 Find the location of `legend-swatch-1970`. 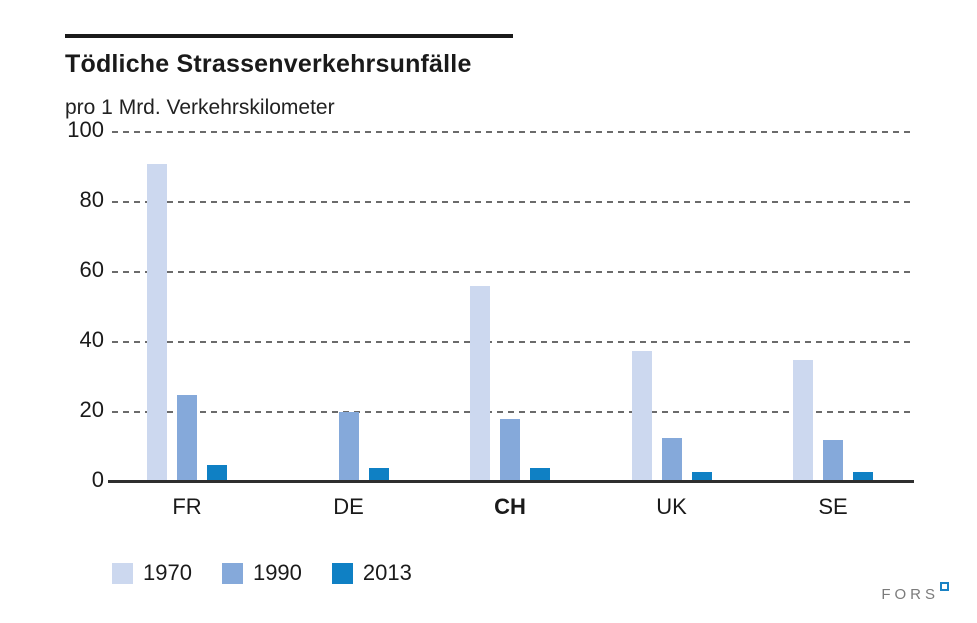

legend-swatch-1970 is located at coordinates (122, 573).